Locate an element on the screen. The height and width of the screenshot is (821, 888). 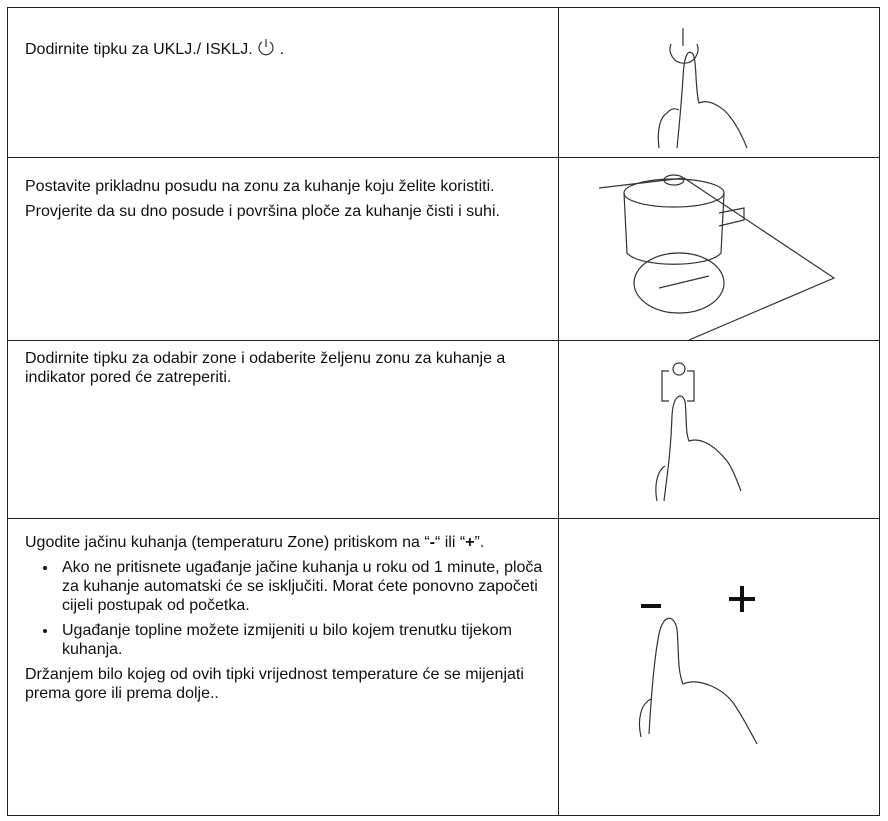
text: Dodirnite tipku za UKLJ./ ISKLJ. is located at coordinates (139, 49).